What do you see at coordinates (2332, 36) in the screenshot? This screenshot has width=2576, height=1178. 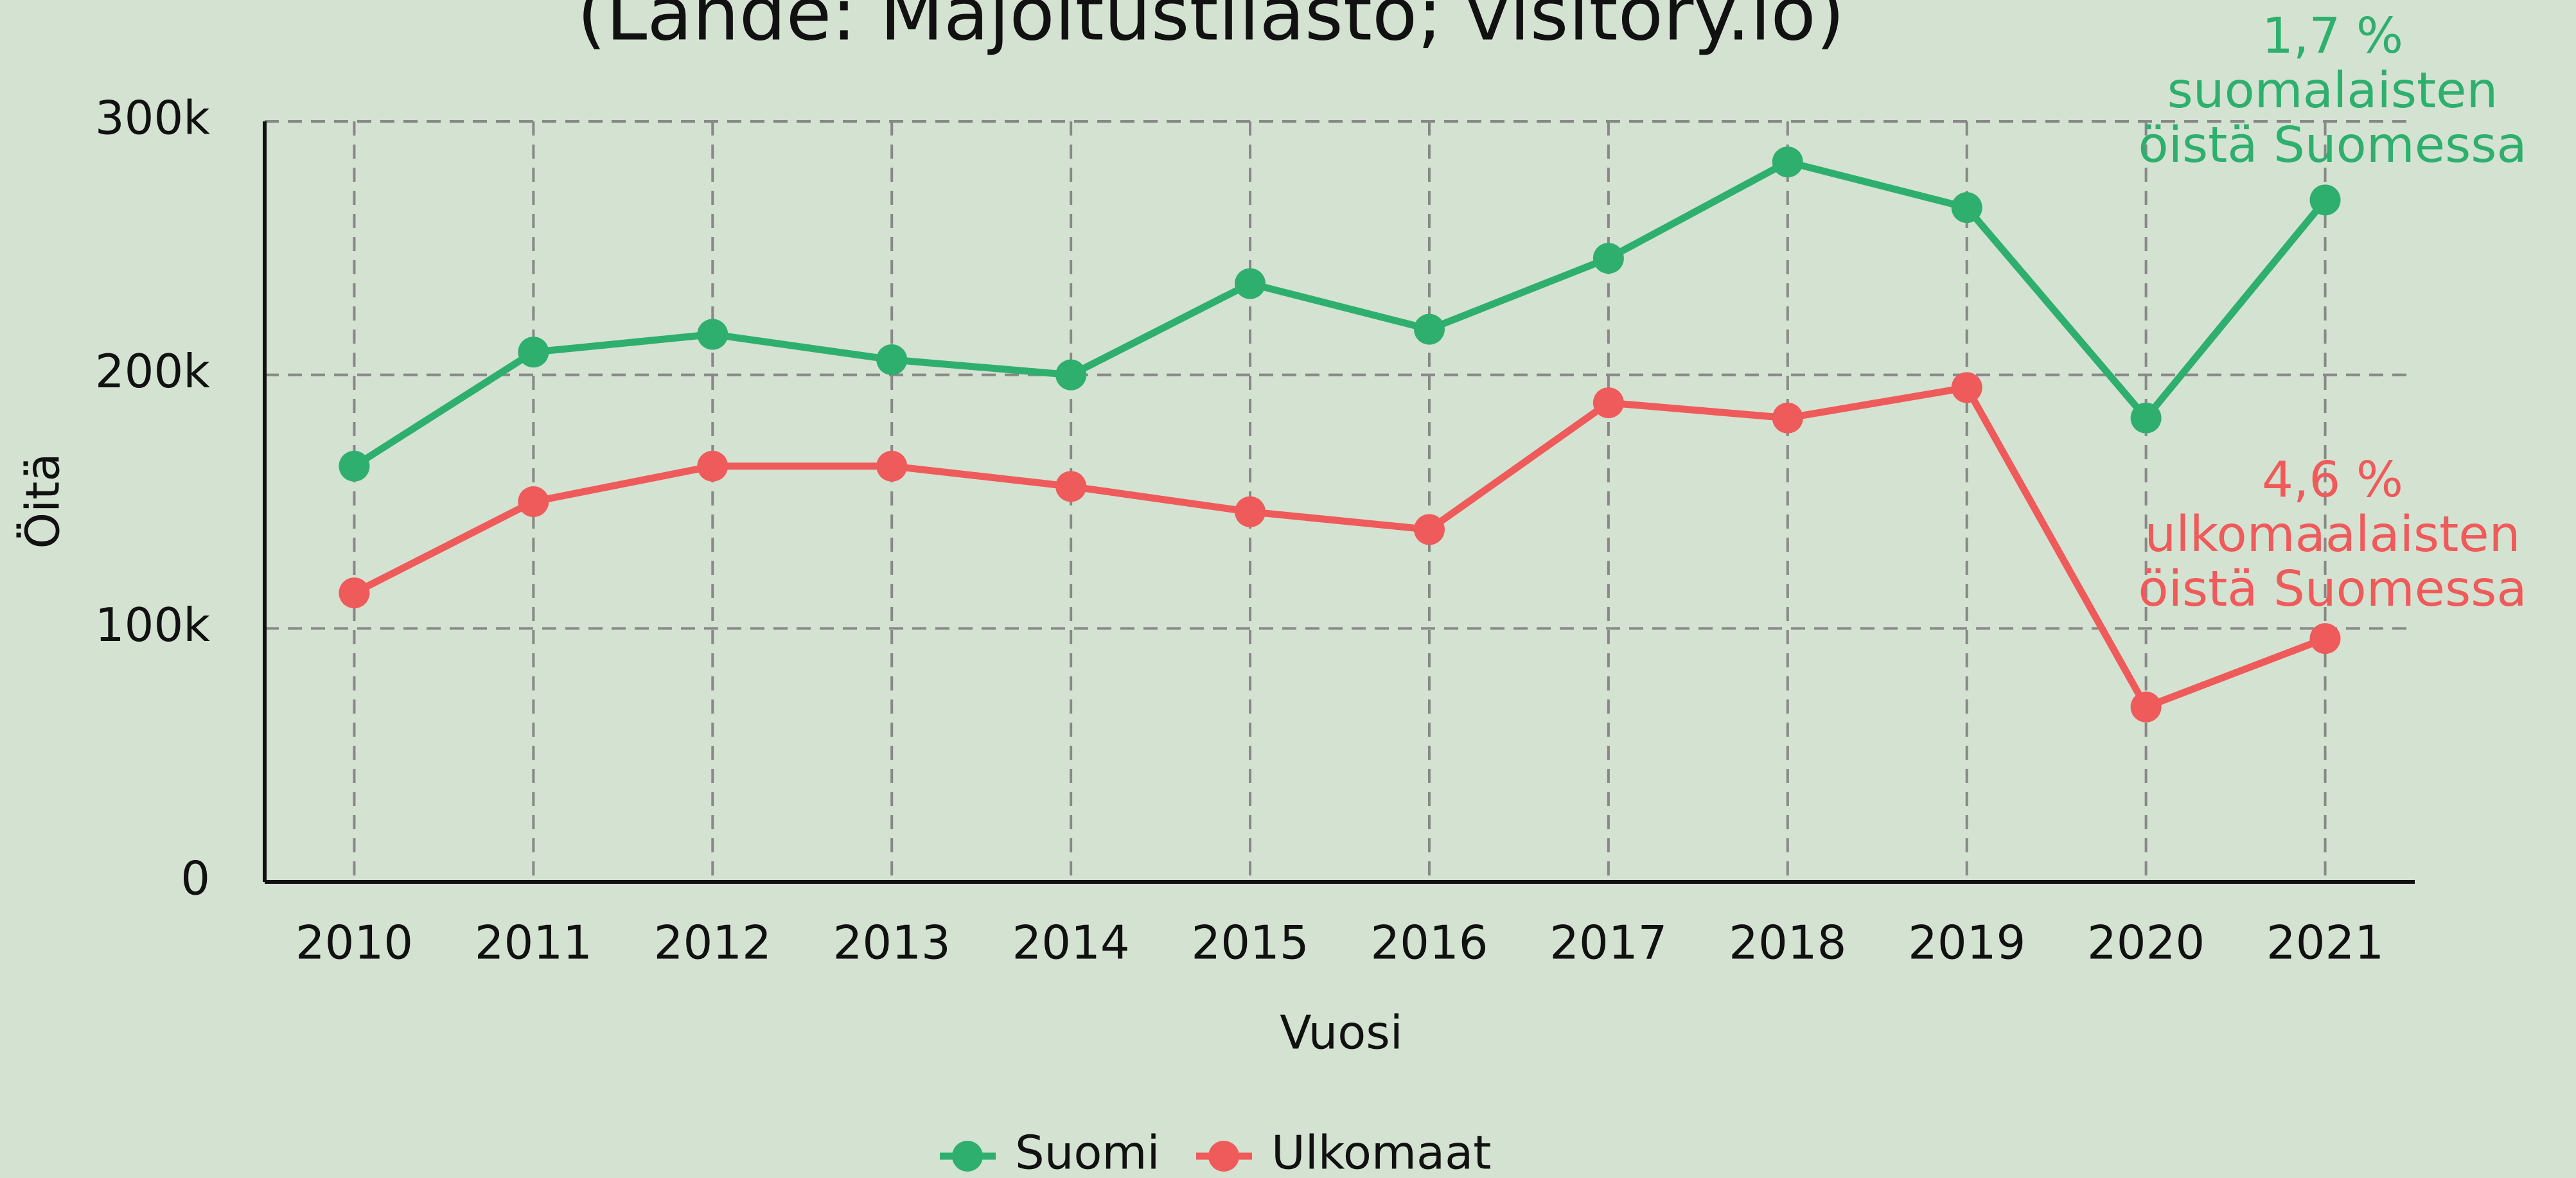 I see `annotation: 1,7 %` at bounding box center [2332, 36].